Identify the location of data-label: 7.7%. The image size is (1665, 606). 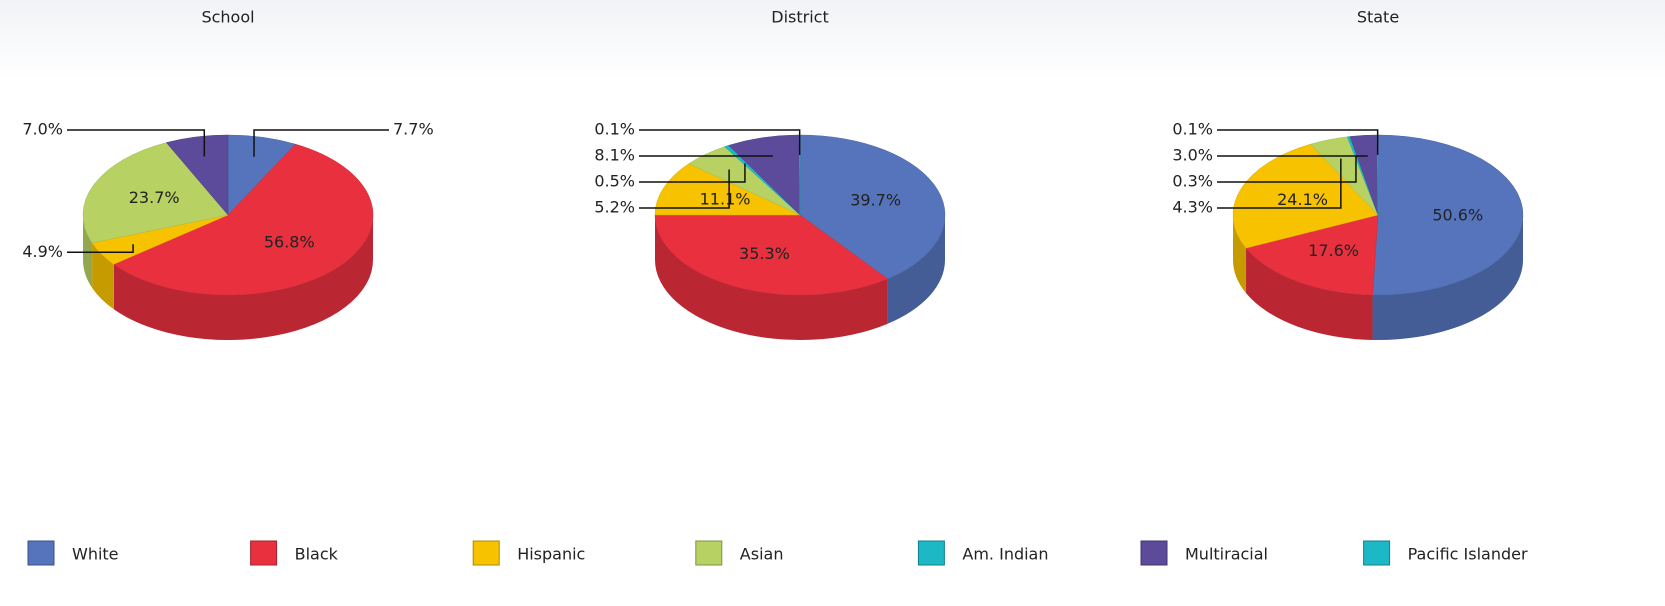
(413, 129).